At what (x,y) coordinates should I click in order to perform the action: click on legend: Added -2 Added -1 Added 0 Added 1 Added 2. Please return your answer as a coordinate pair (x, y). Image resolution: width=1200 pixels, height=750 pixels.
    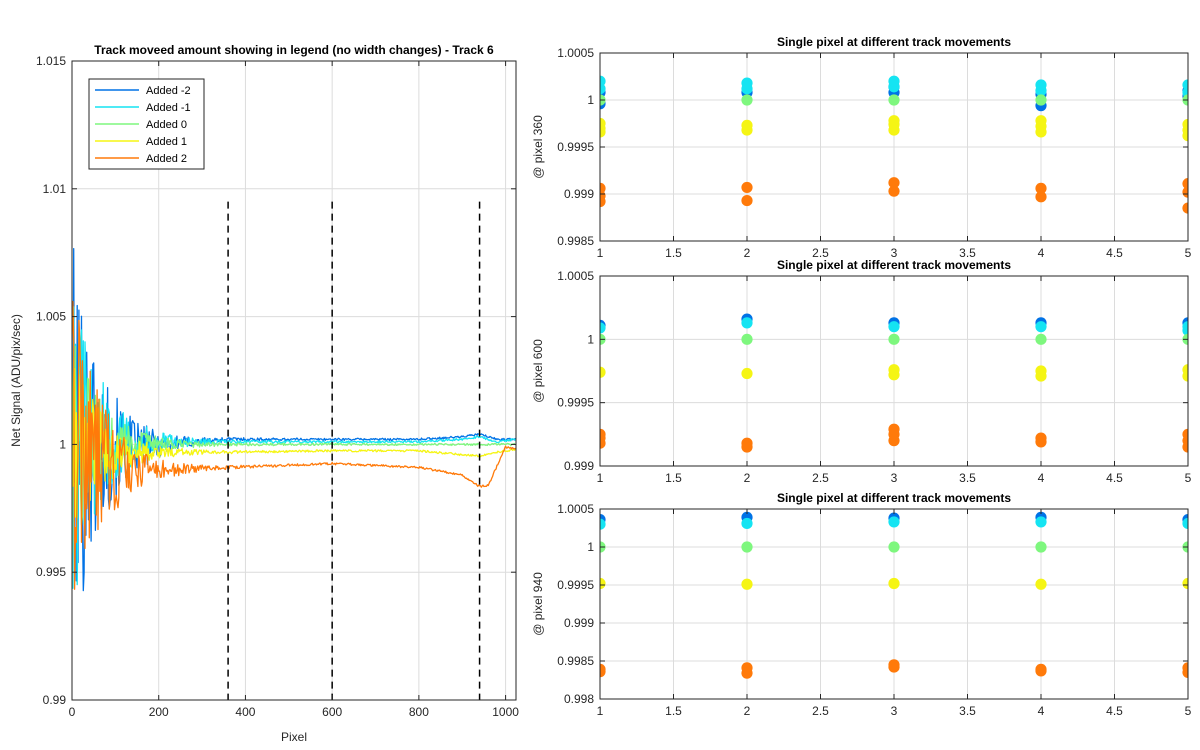
    Looking at the image, I should click on (146, 124).